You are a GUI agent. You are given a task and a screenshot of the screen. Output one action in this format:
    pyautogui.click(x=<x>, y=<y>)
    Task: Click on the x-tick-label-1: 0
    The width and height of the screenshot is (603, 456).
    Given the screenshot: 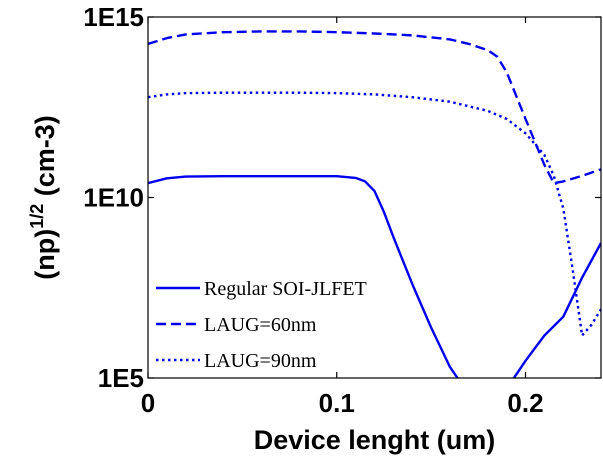 What is the action you would take?
    pyautogui.click(x=148, y=403)
    